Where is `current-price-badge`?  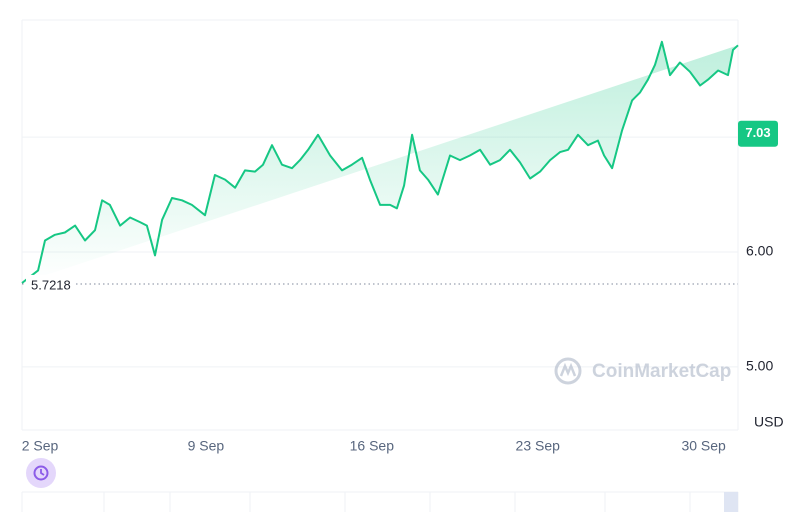
current-price-badge is located at coordinates (758, 133).